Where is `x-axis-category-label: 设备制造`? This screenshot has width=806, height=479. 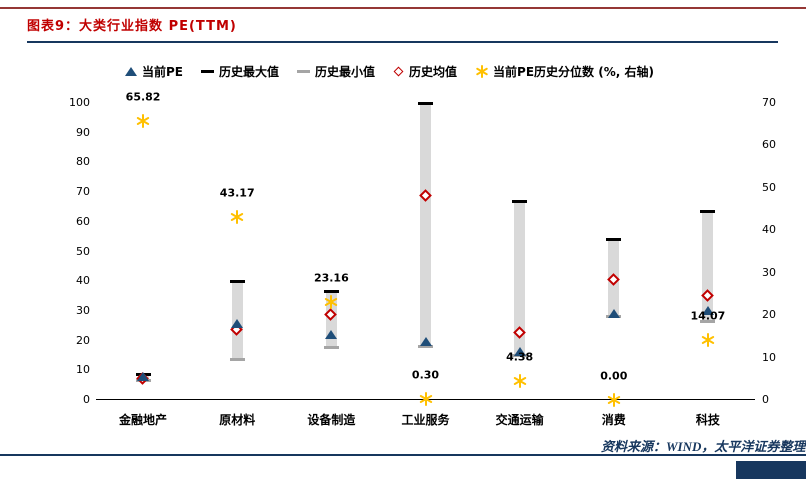
x-axis-category-label: 设备制造 is located at coordinates (331, 420).